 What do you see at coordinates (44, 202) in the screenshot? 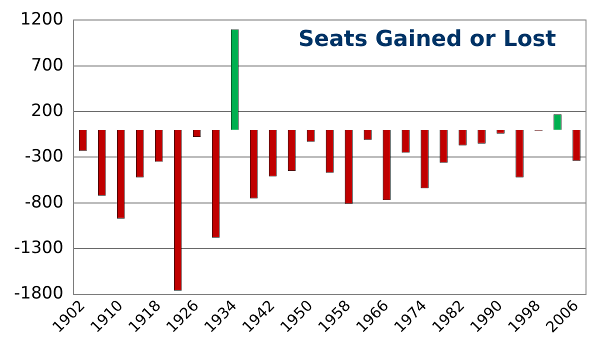
I see `y-tick-label: -800` at bounding box center [44, 202].